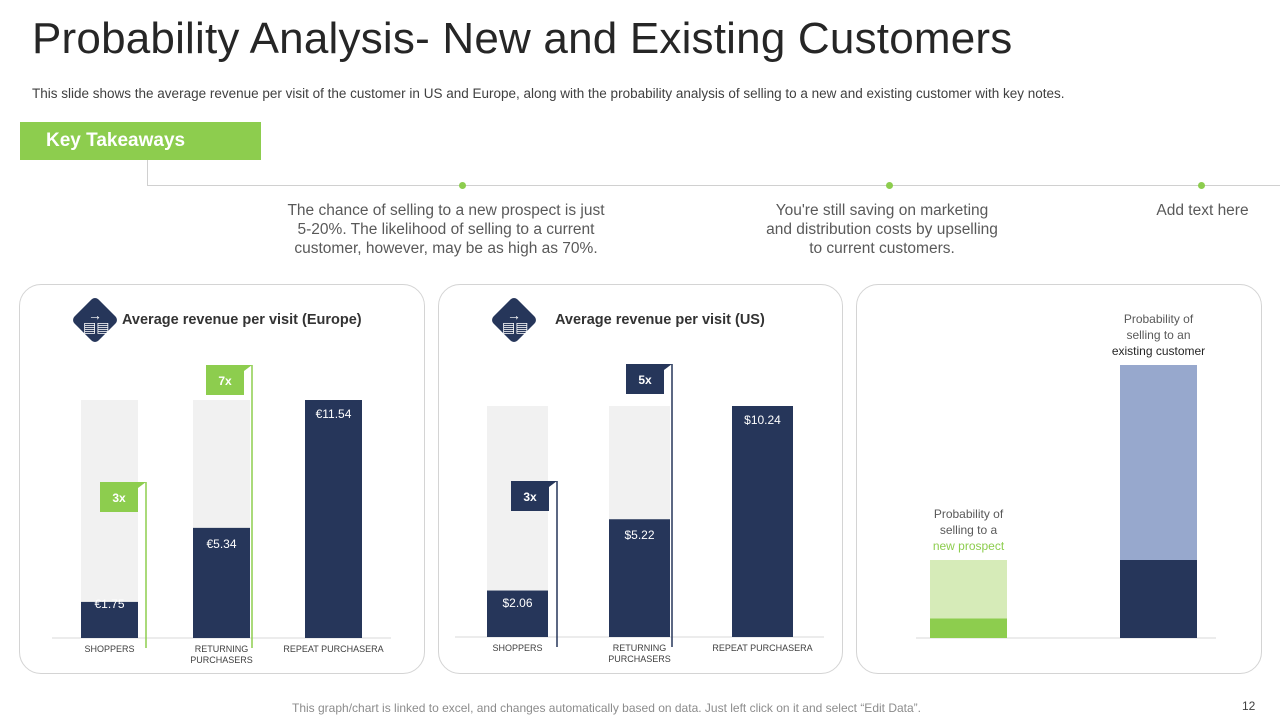 The height and width of the screenshot is (720, 1280). I want to click on eu-category-label: SHOPPERS, so click(109, 649).